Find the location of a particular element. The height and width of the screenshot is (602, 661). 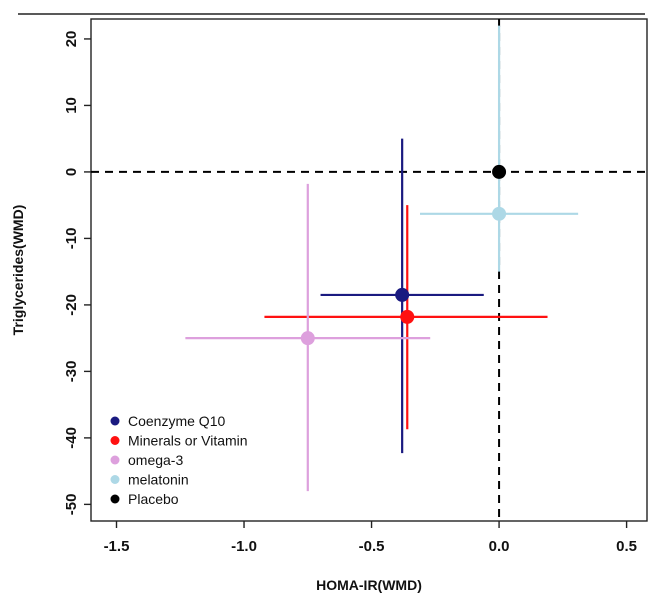

x-tick-label: -0.5 is located at coordinates (372, 546).